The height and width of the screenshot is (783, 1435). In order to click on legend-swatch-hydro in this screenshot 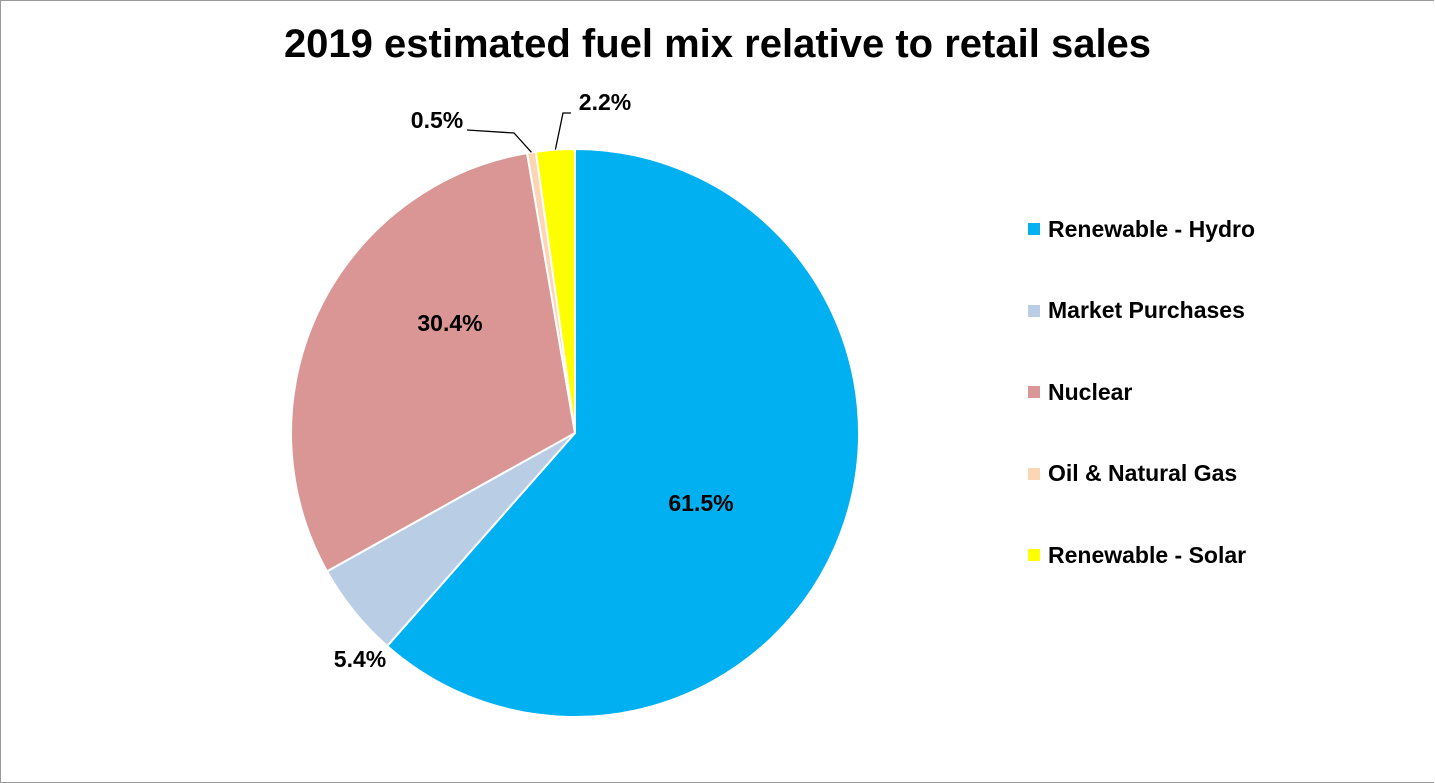, I will do `click(1034, 229)`.